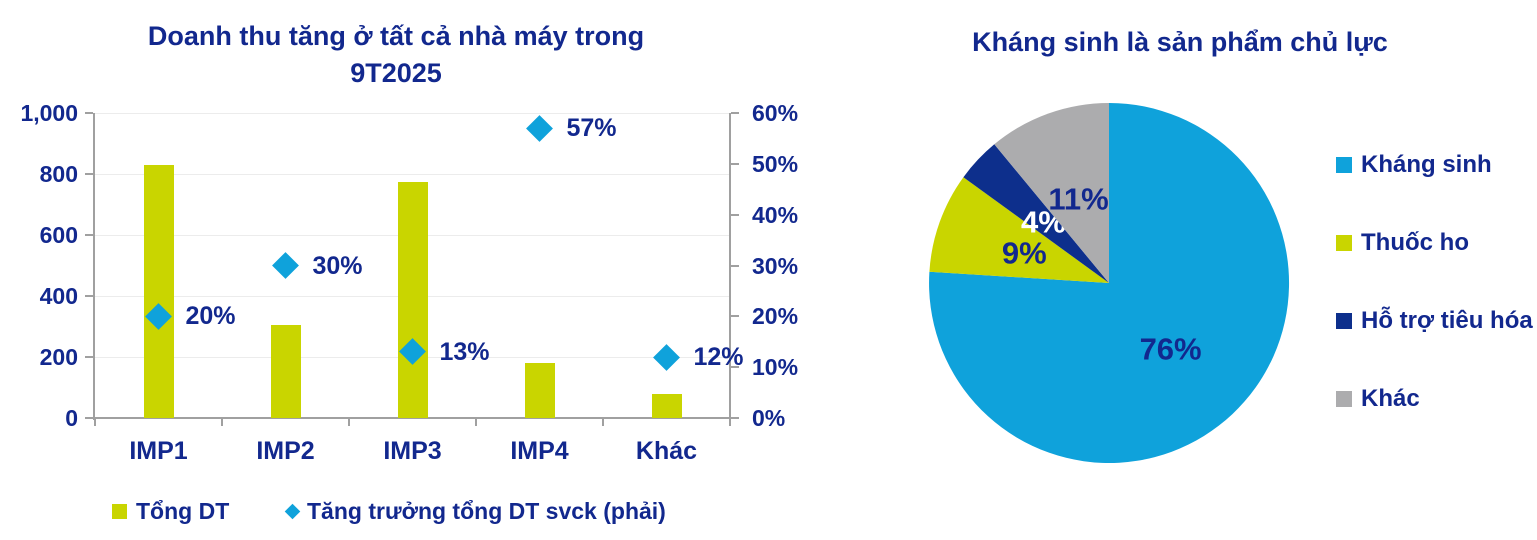 This screenshot has height=540, width=1537. I want to click on growth-series-diamond-icon, so click(292, 511).